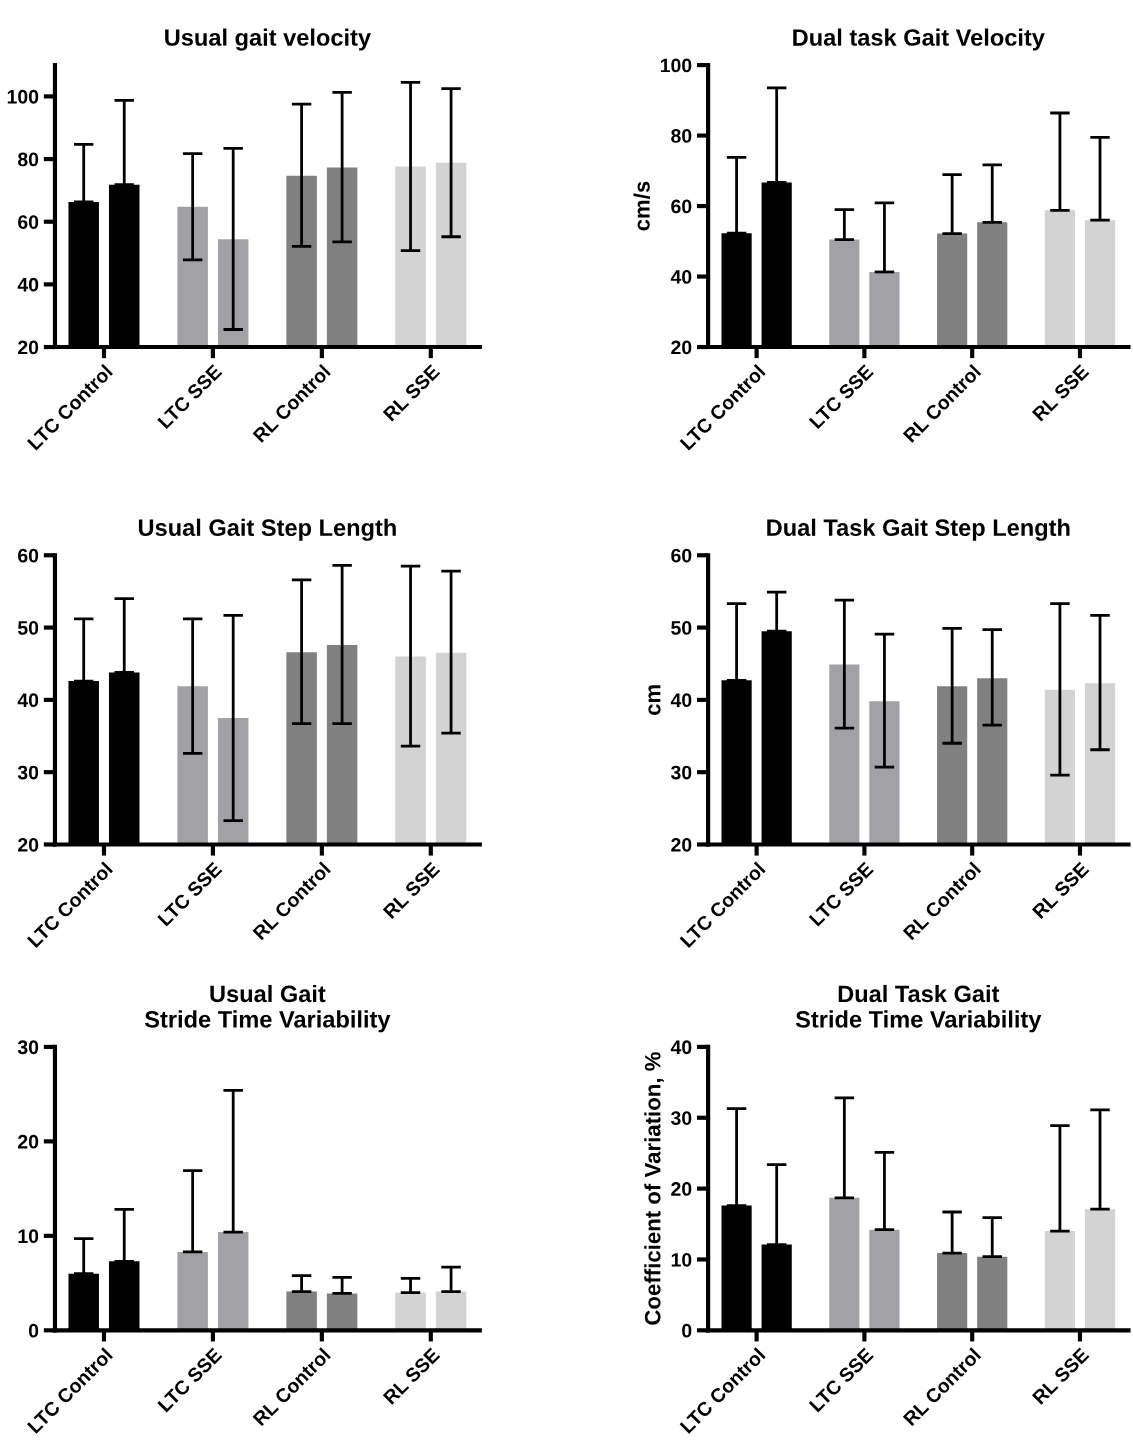 This screenshot has height=1446, width=1133. What do you see at coordinates (641, 206) in the screenshot?
I see `y-axis-title: cm/s` at bounding box center [641, 206].